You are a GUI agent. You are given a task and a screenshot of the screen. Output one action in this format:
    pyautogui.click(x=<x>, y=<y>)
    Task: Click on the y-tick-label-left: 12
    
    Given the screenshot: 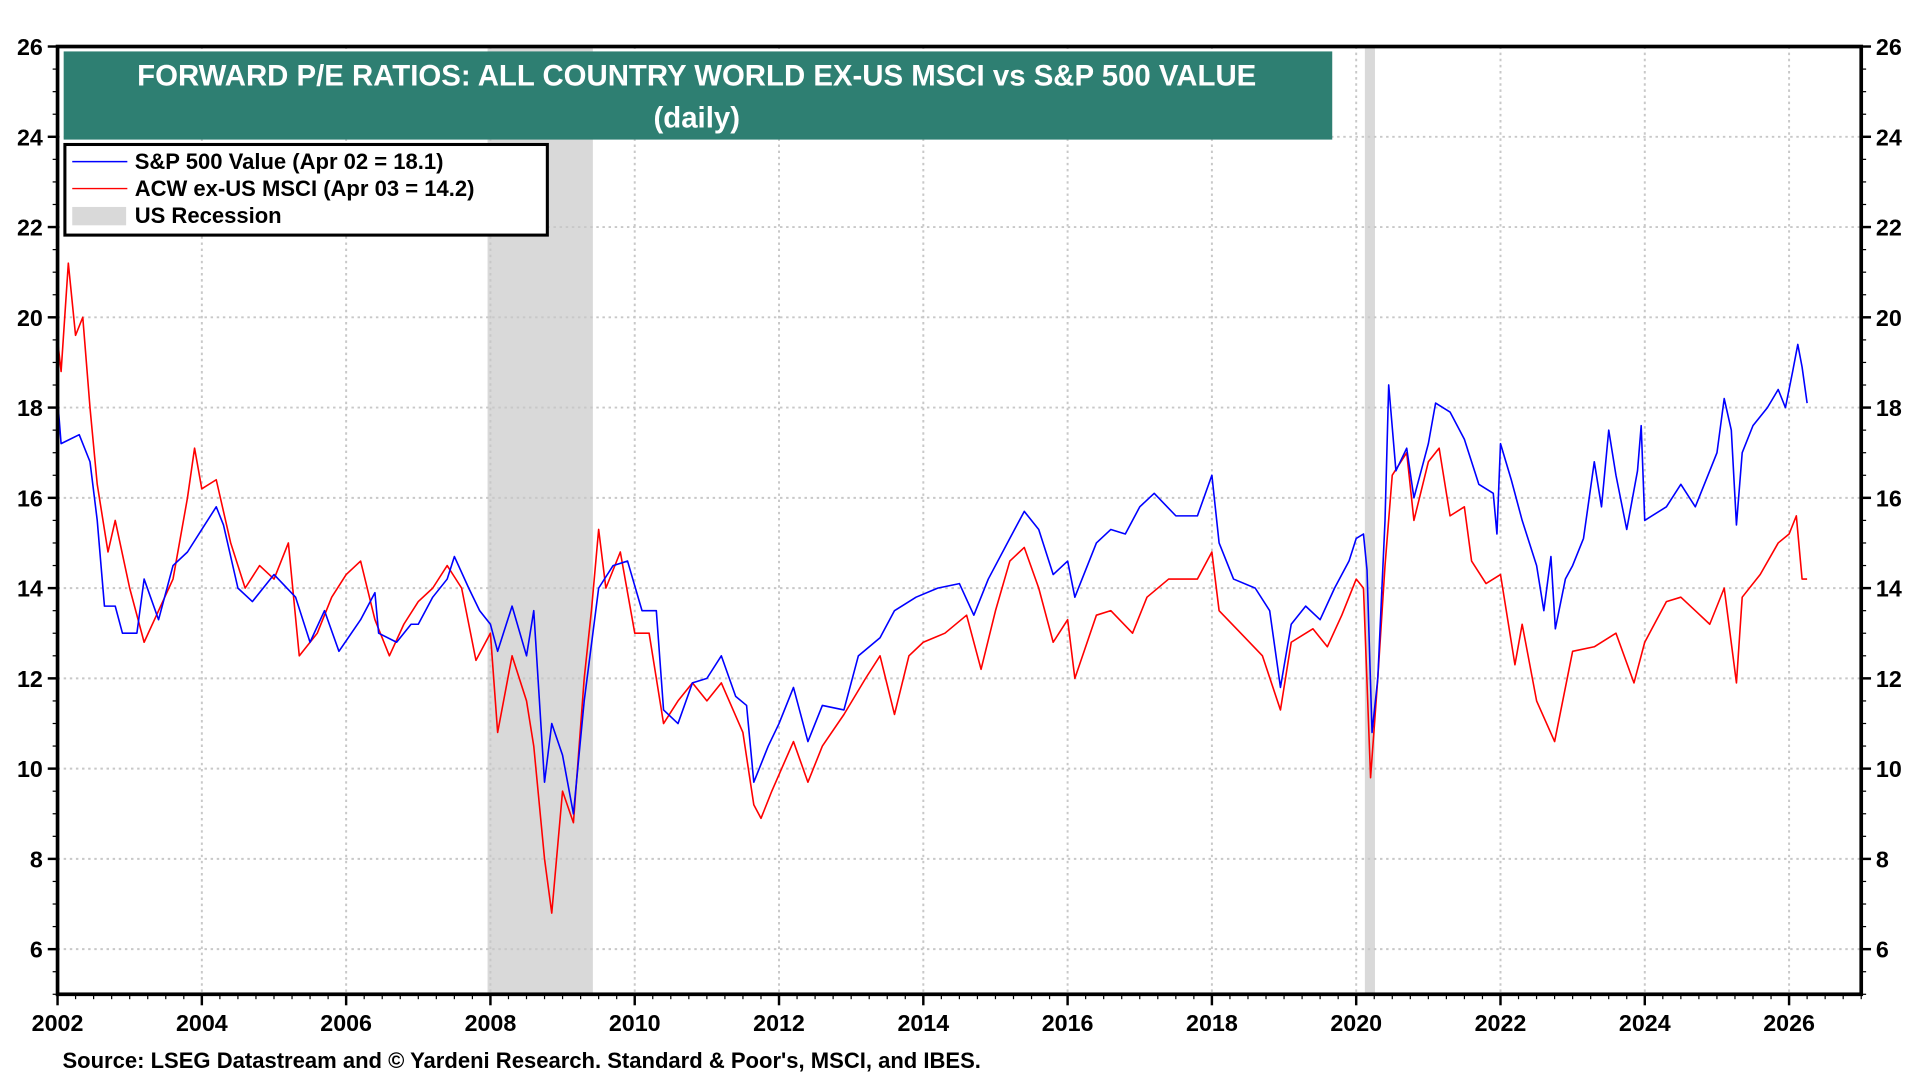 What is the action you would take?
    pyautogui.click(x=30, y=679)
    